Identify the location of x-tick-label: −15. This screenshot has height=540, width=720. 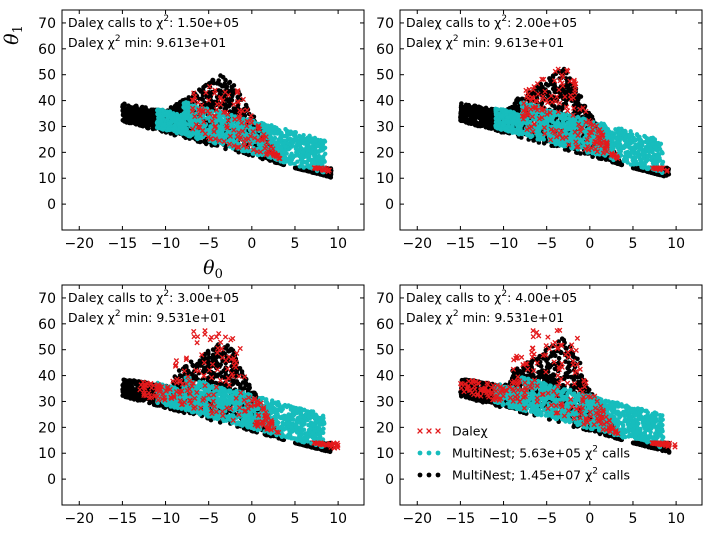
(123, 244).